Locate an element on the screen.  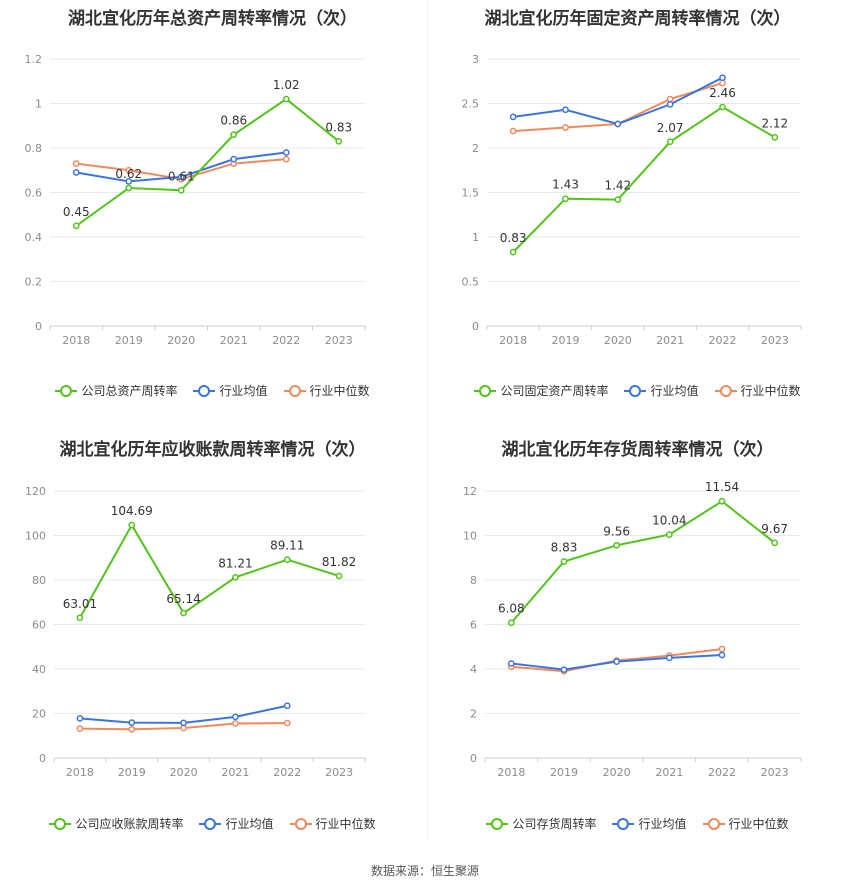
legend-item-1: 公司固定资产周转率 is located at coordinates (541, 390).